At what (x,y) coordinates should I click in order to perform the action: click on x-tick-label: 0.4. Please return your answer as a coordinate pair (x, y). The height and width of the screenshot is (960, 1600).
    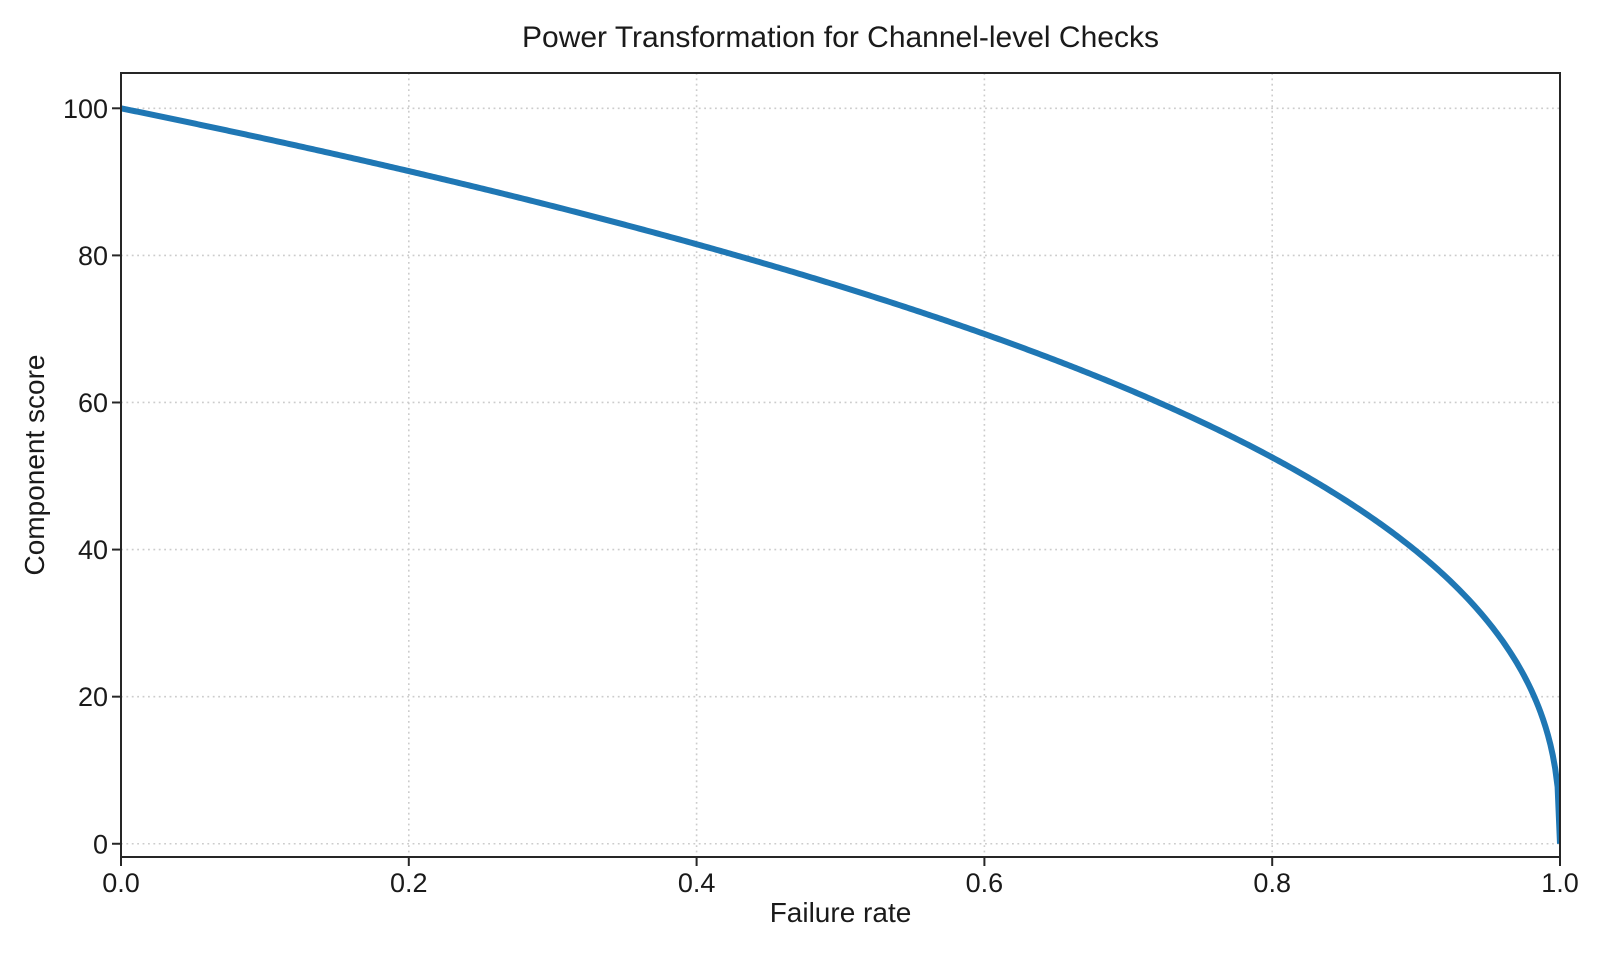
    Looking at the image, I should click on (697, 883).